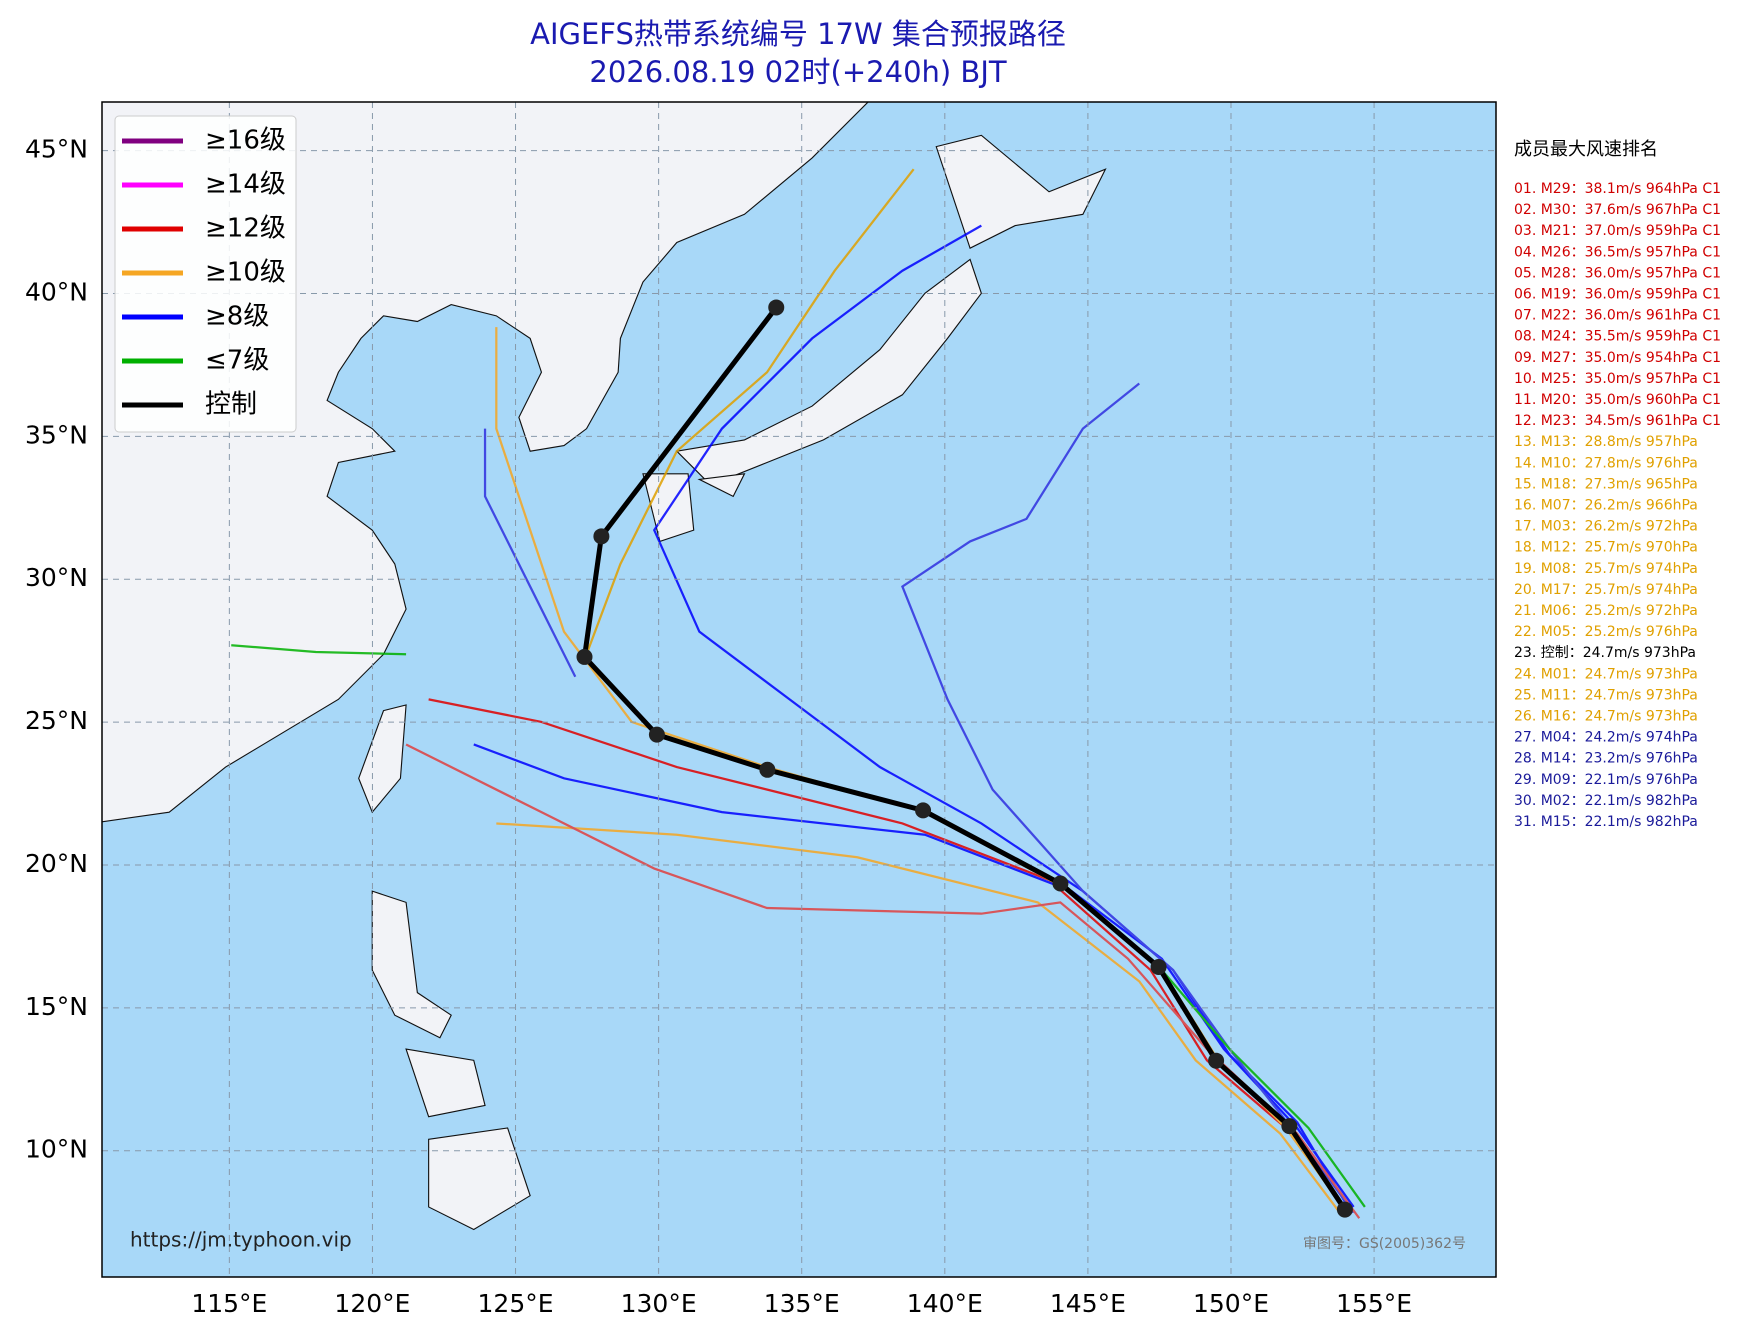 This screenshot has height=1335, width=1760. Describe the element at coordinates (1231, 1303) in the screenshot. I see `x-tick-label: 150°E` at that location.